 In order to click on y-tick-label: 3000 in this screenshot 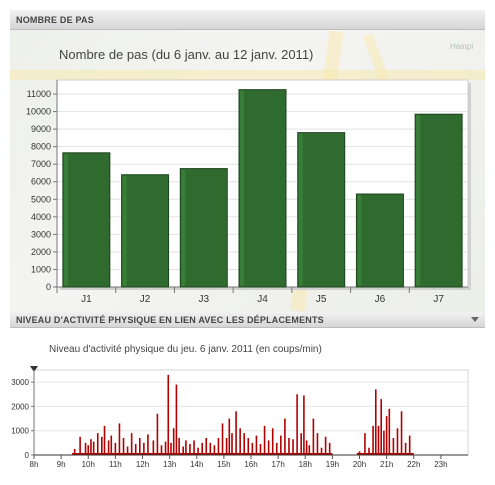, I will do `click(20, 382)`.